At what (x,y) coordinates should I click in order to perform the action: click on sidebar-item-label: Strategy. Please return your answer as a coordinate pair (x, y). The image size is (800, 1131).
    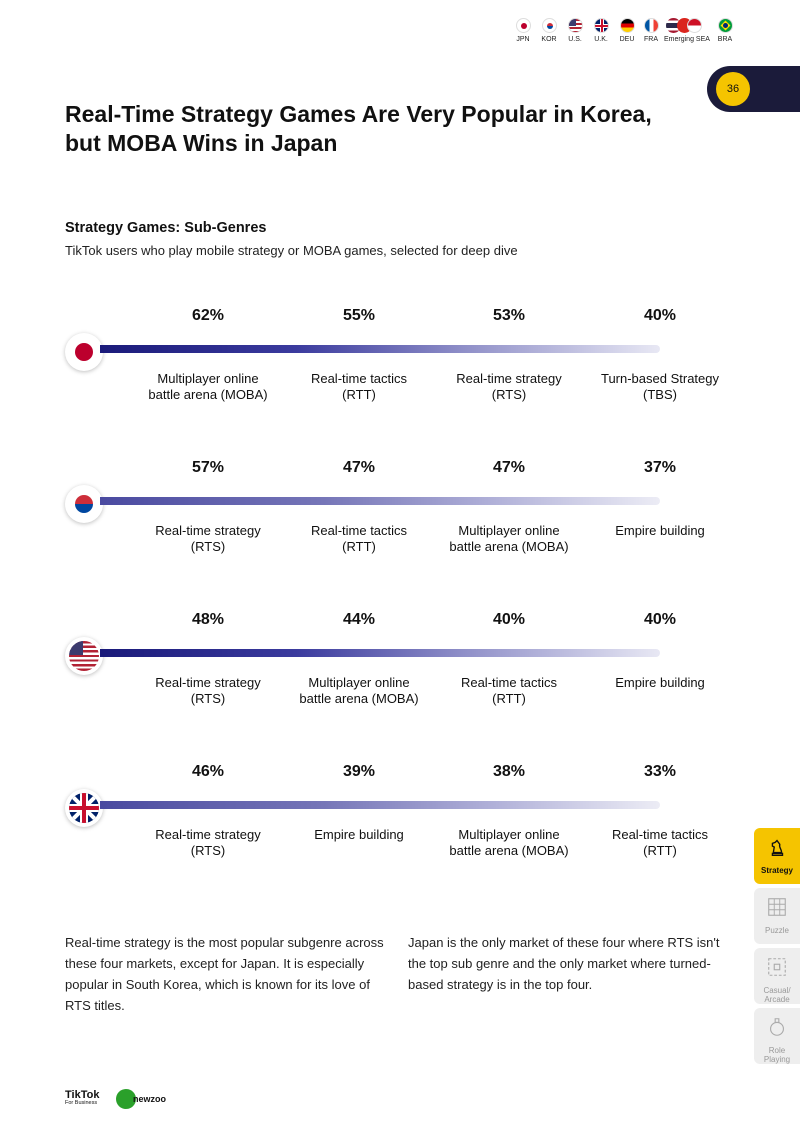
    Looking at the image, I should click on (776, 870).